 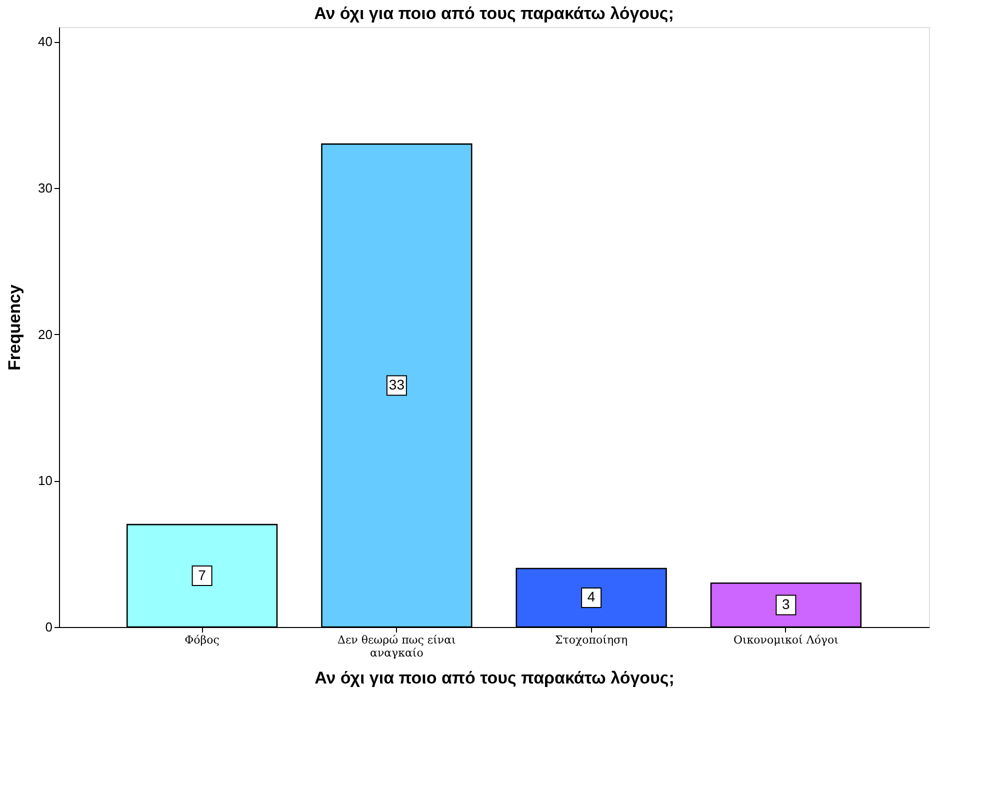 What do you see at coordinates (494, 678) in the screenshot?
I see `x-axis-title: Αν όχι για ποιο από τους παρακάτω λόγους;` at bounding box center [494, 678].